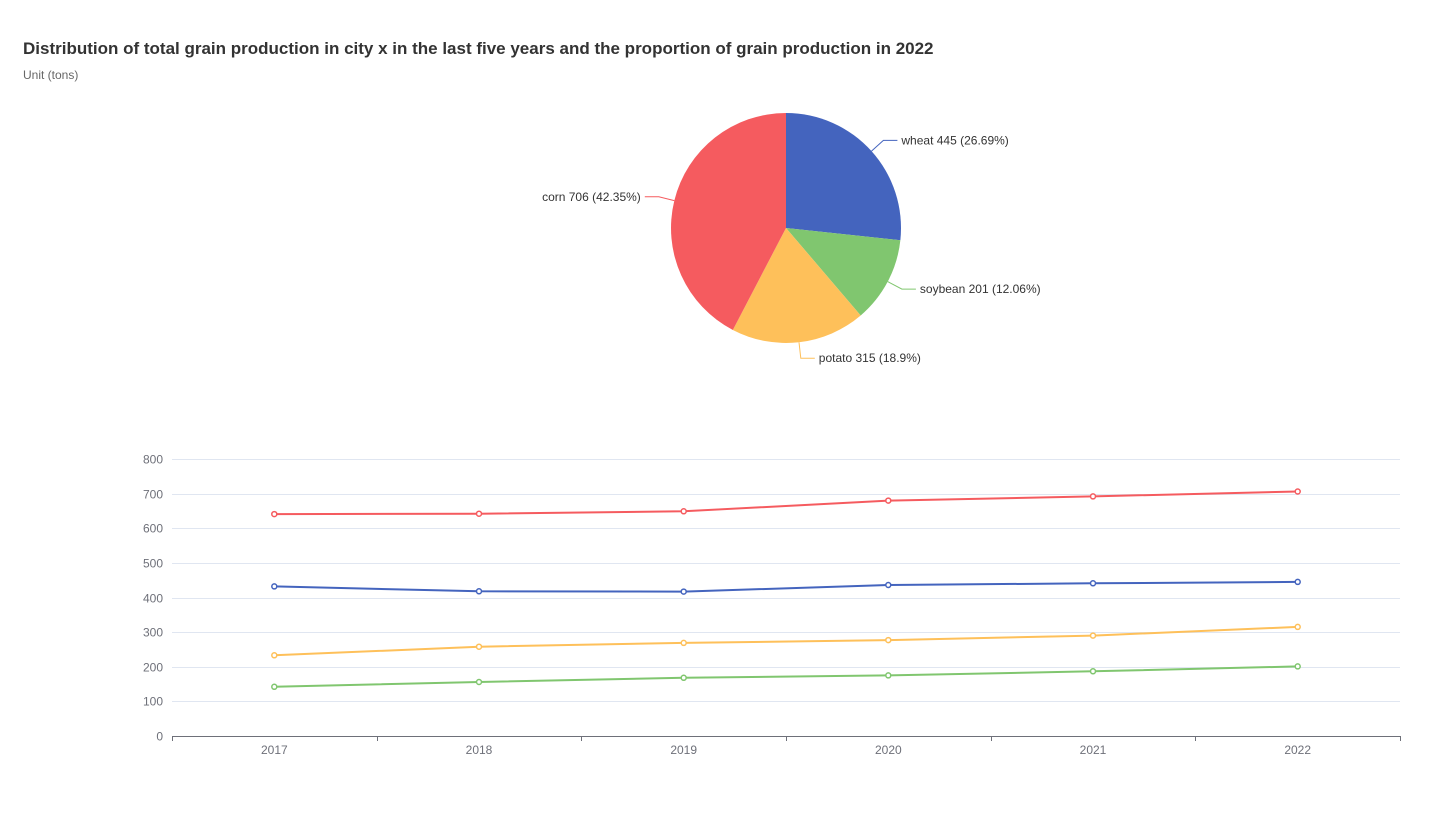 This screenshot has width=1448, height=816. What do you see at coordinates (728, 221) in the screenshot?
I see `pie-slice-corn` at bounding box center [728, 221].